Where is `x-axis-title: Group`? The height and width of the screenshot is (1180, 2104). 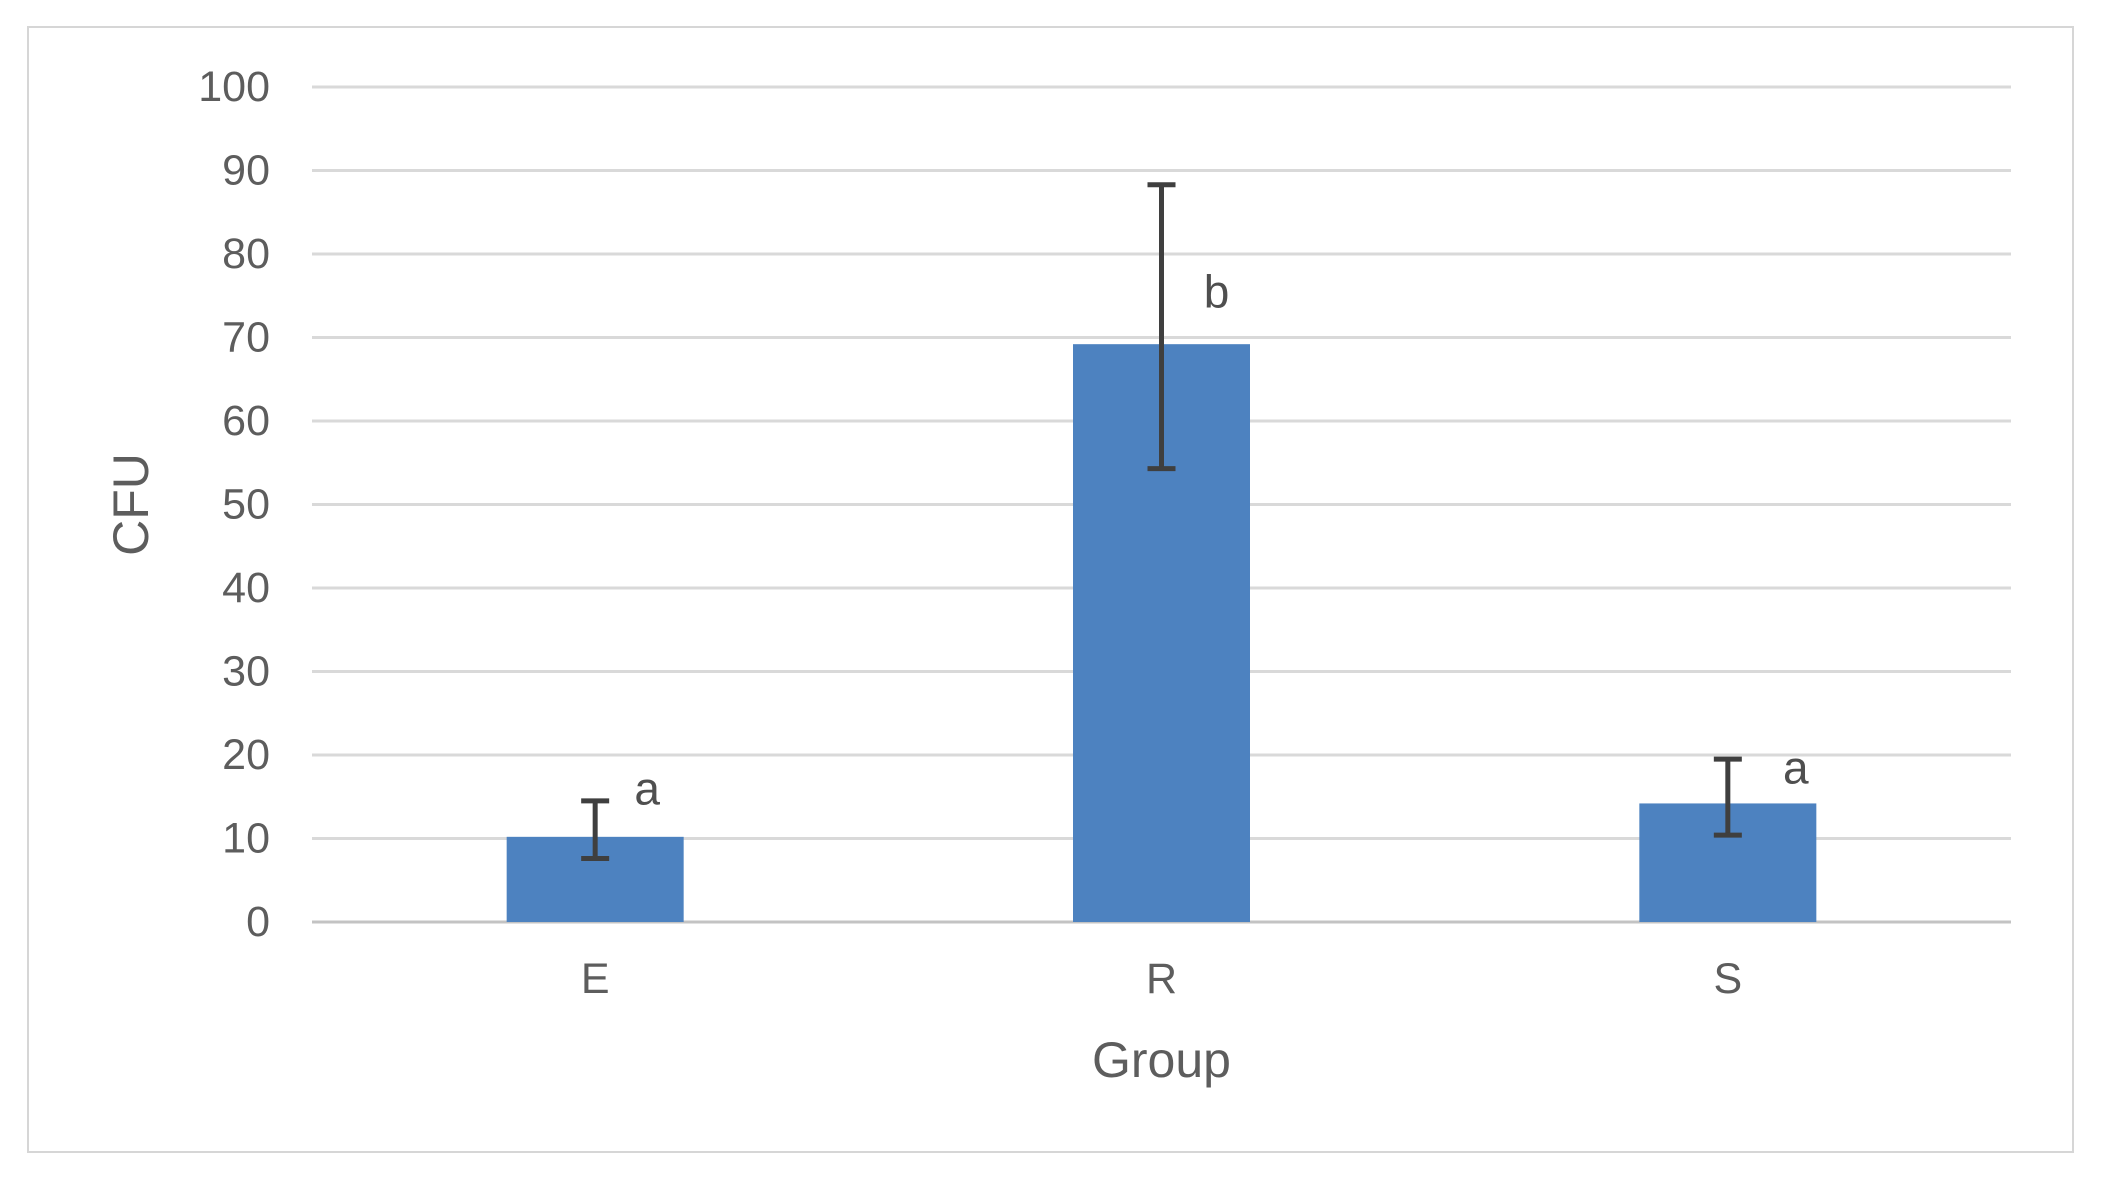
x-axis-title: Group is located at coordinates (1161, 1060).